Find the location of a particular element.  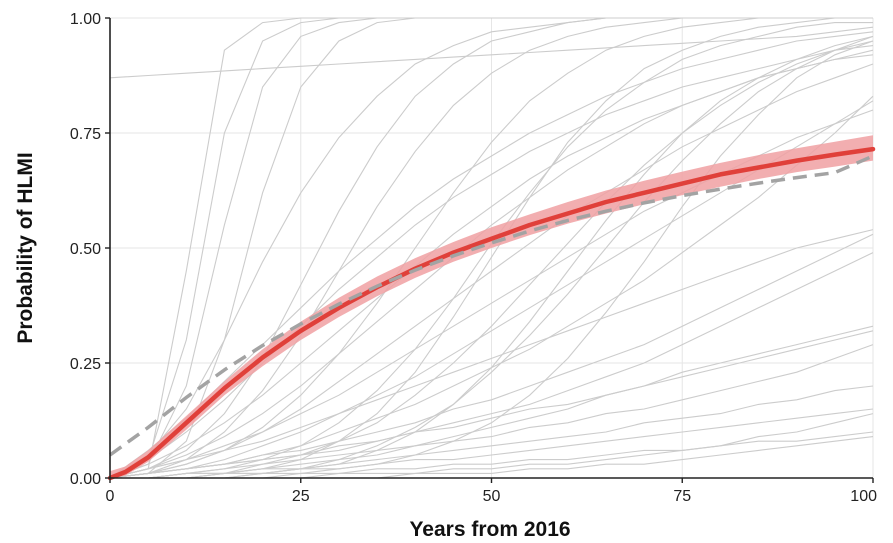

y-tick-label: 0.00 is located at coordinates (85, 479).